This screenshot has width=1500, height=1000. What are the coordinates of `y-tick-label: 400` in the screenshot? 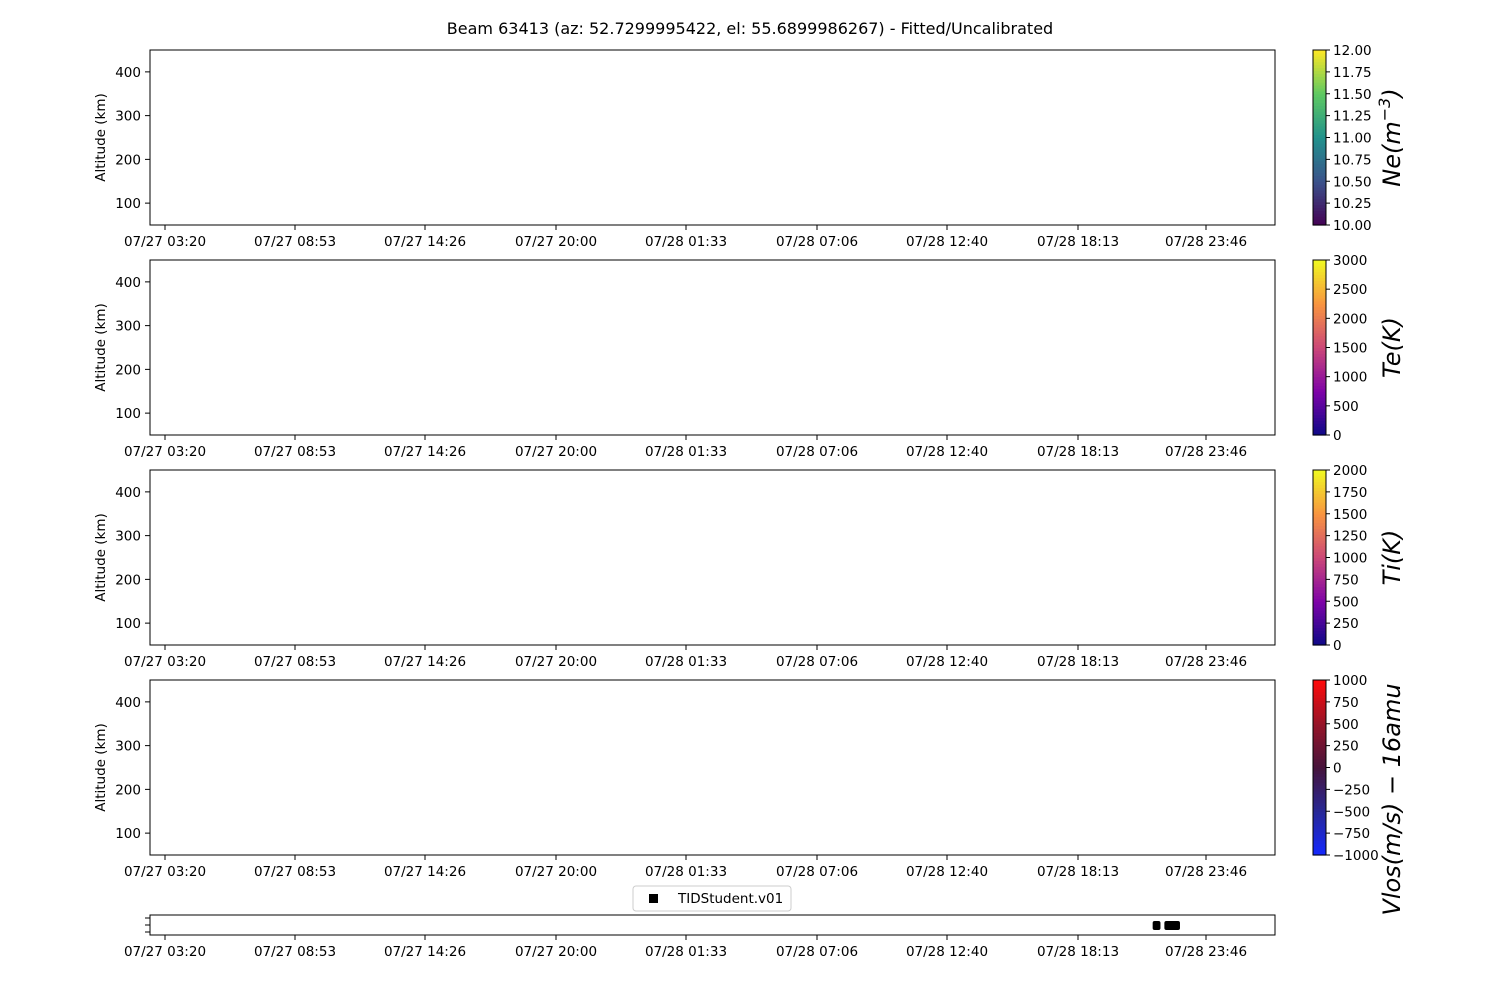 It's located at (128, 283).